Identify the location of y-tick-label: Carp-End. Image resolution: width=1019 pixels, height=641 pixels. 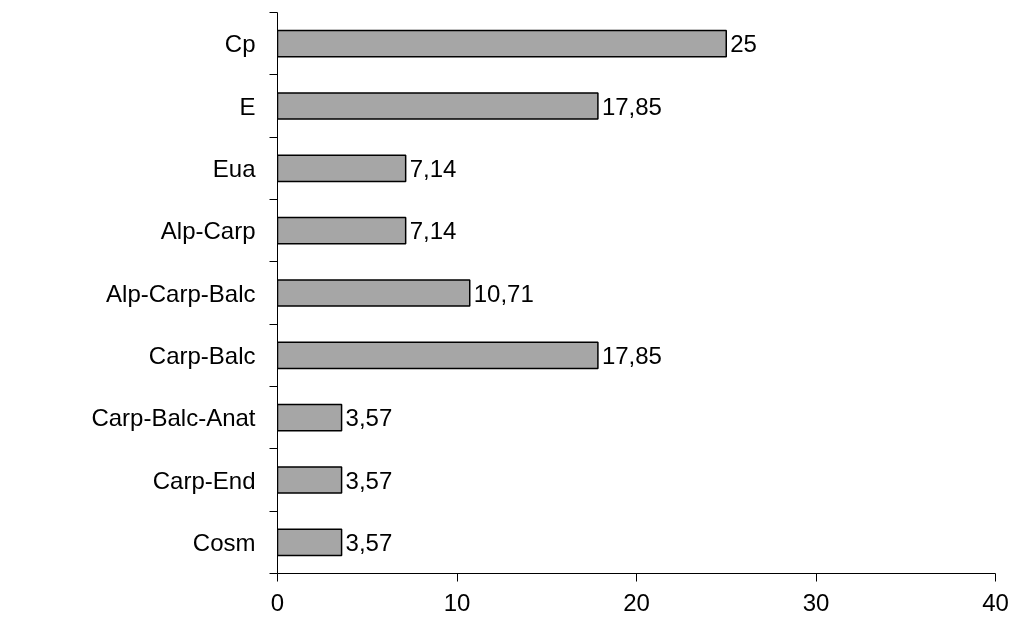
(204, 480).